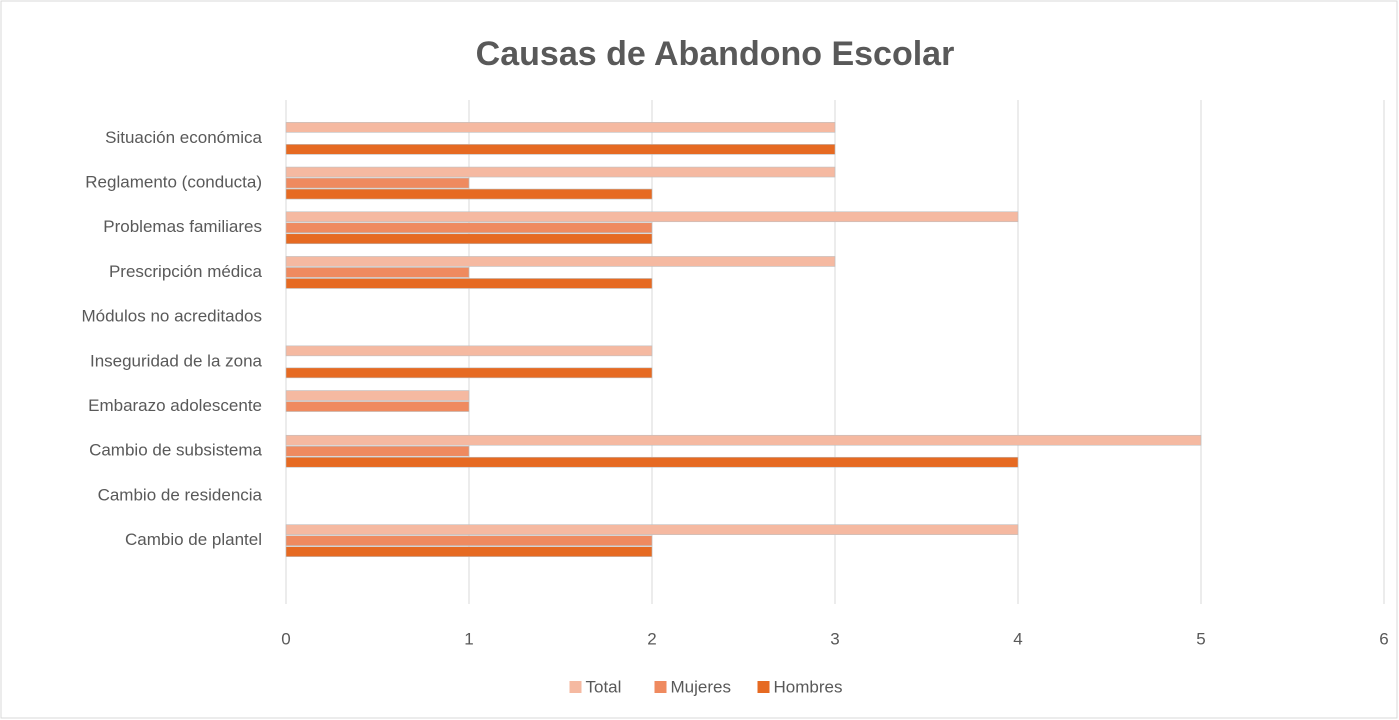 The image size is (1399, 720). I want to click on y-tick-label: Cambio de residencia, so click(180, 494).